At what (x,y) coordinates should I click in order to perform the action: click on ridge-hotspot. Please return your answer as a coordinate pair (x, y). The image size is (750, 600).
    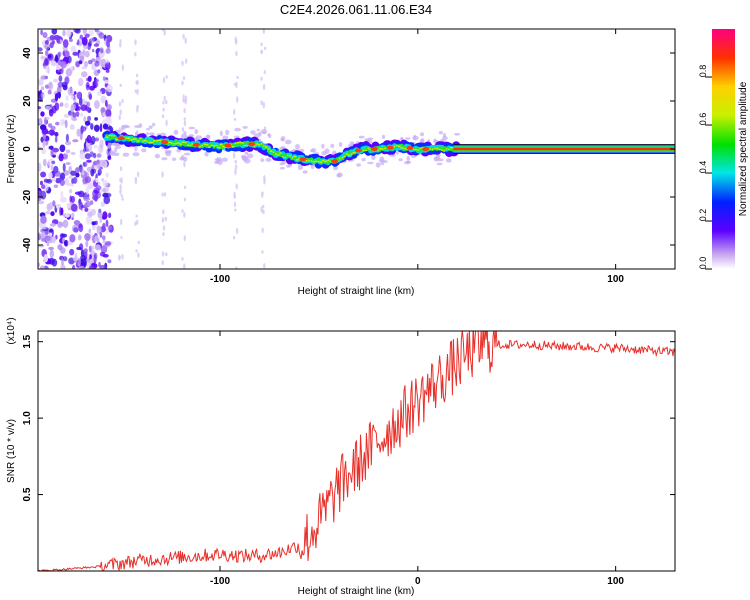
    Looking at the image, I should click on (228, 145).